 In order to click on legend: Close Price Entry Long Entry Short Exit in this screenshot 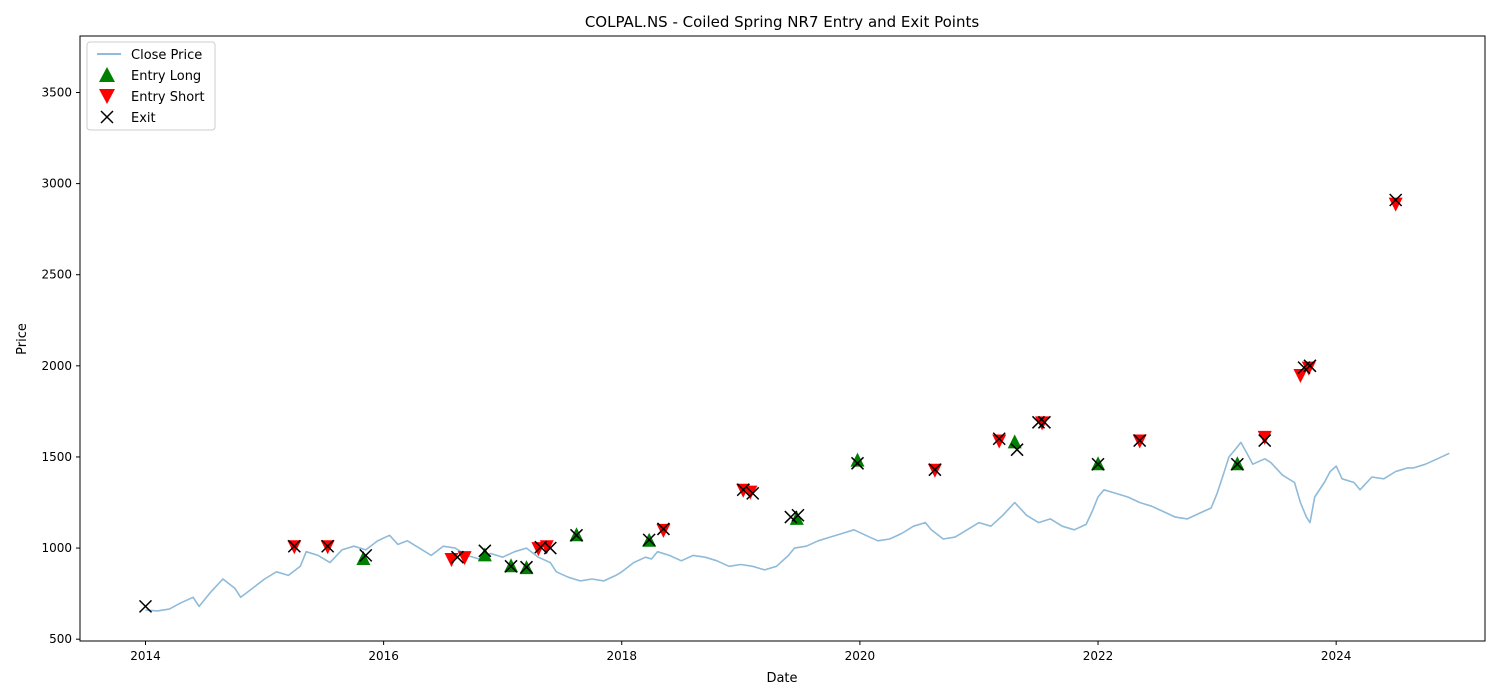, I will do `click(151, 86)`.